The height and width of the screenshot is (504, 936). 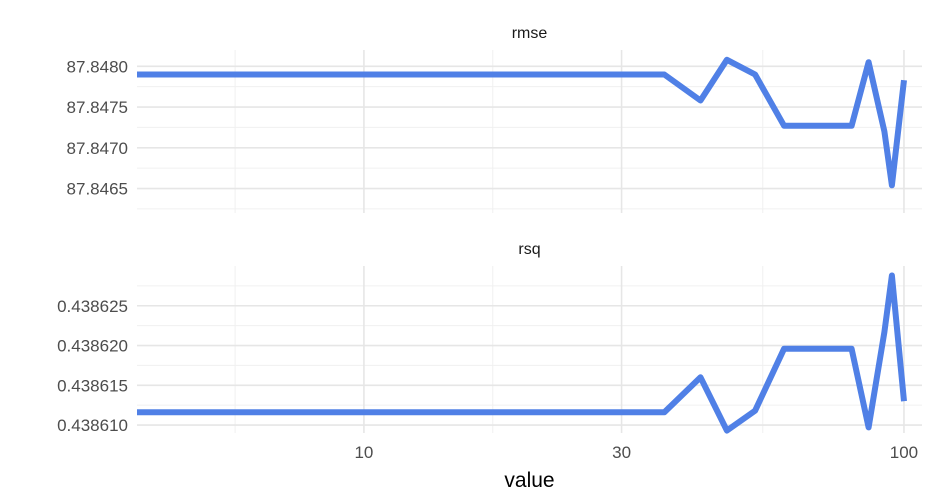 What do you see at coordinates (92, 385) in the screenshot?
I see `y-tick-label: 0.438615` at bounding box center [92, 385].